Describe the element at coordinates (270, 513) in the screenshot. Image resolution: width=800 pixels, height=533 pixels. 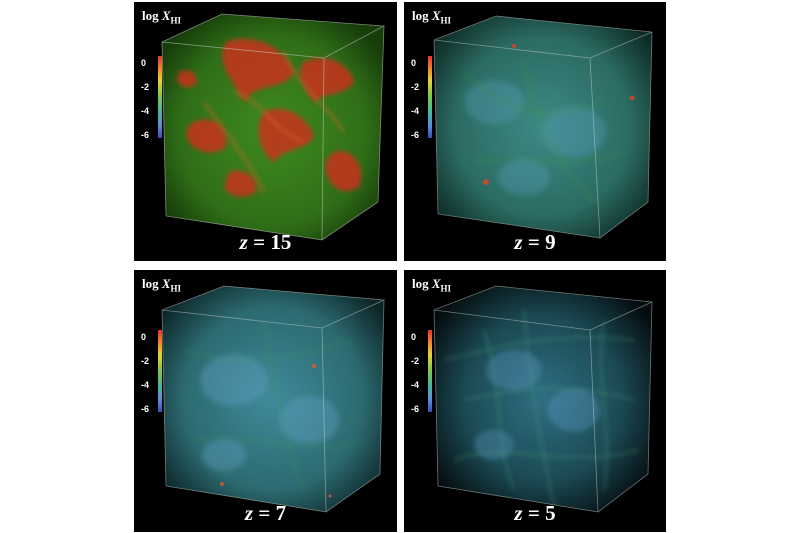
I see `redshift-value: = 7` at that location.